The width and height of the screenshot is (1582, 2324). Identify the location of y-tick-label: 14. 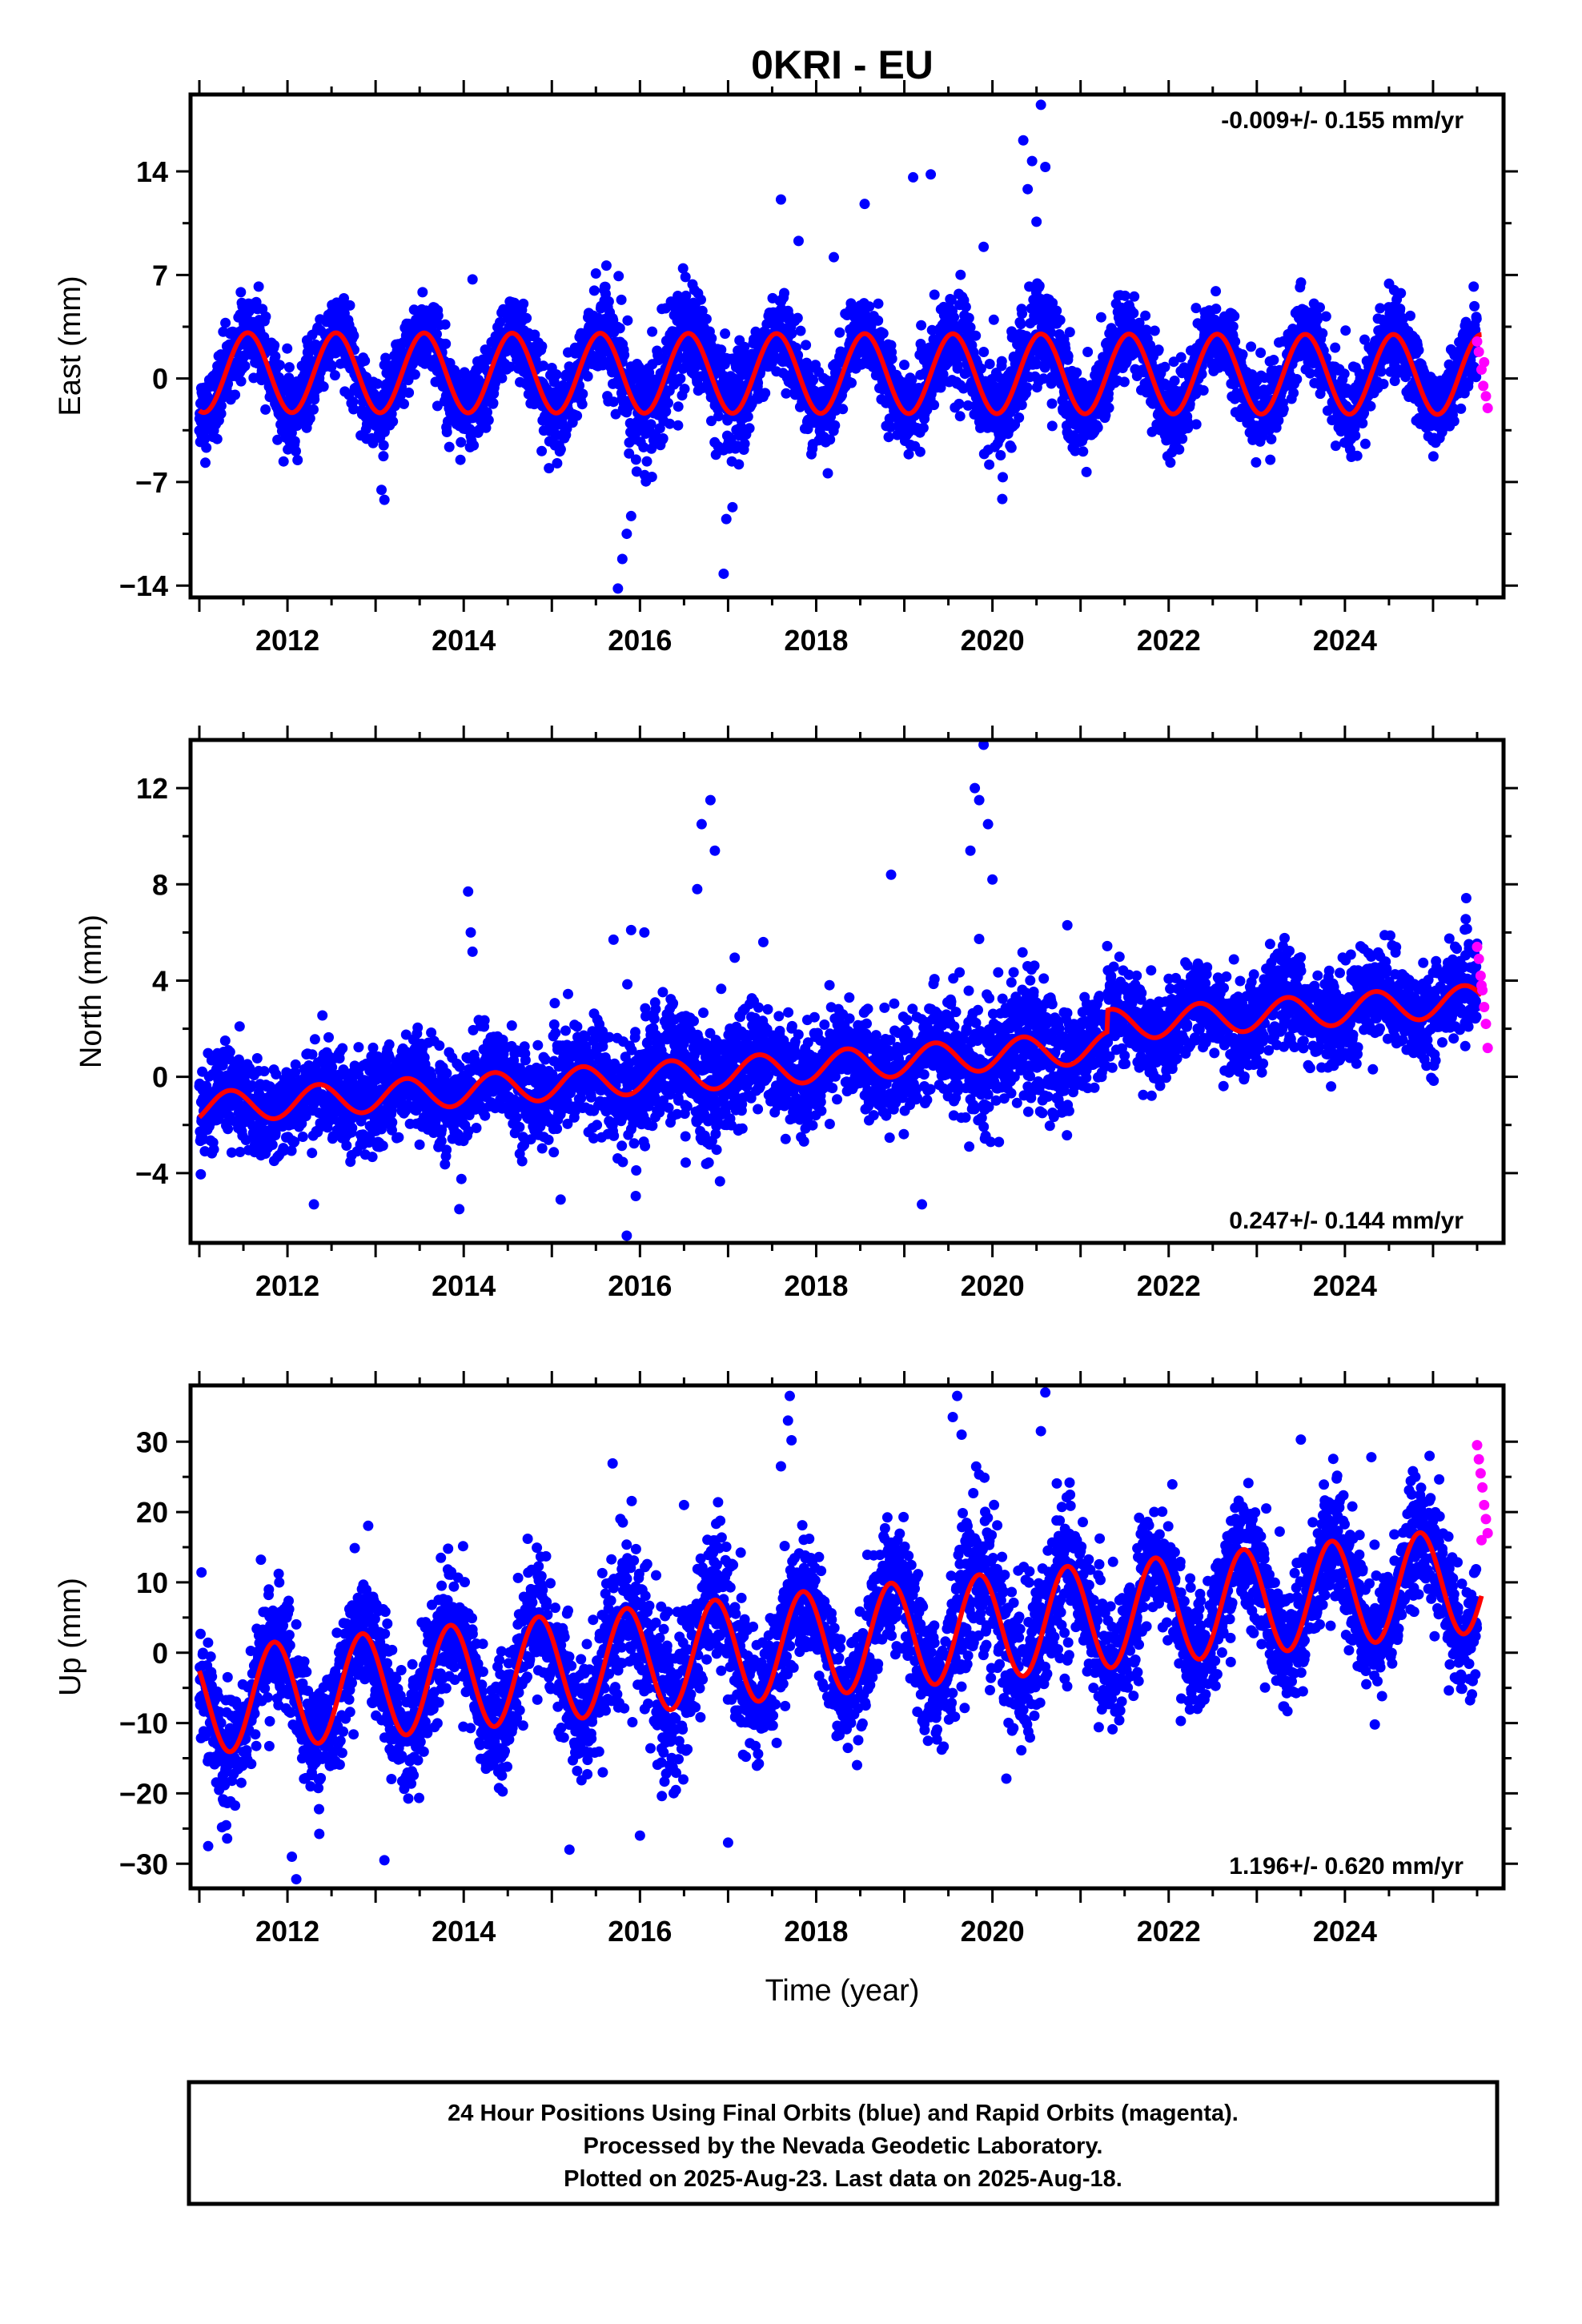
(152, 171).